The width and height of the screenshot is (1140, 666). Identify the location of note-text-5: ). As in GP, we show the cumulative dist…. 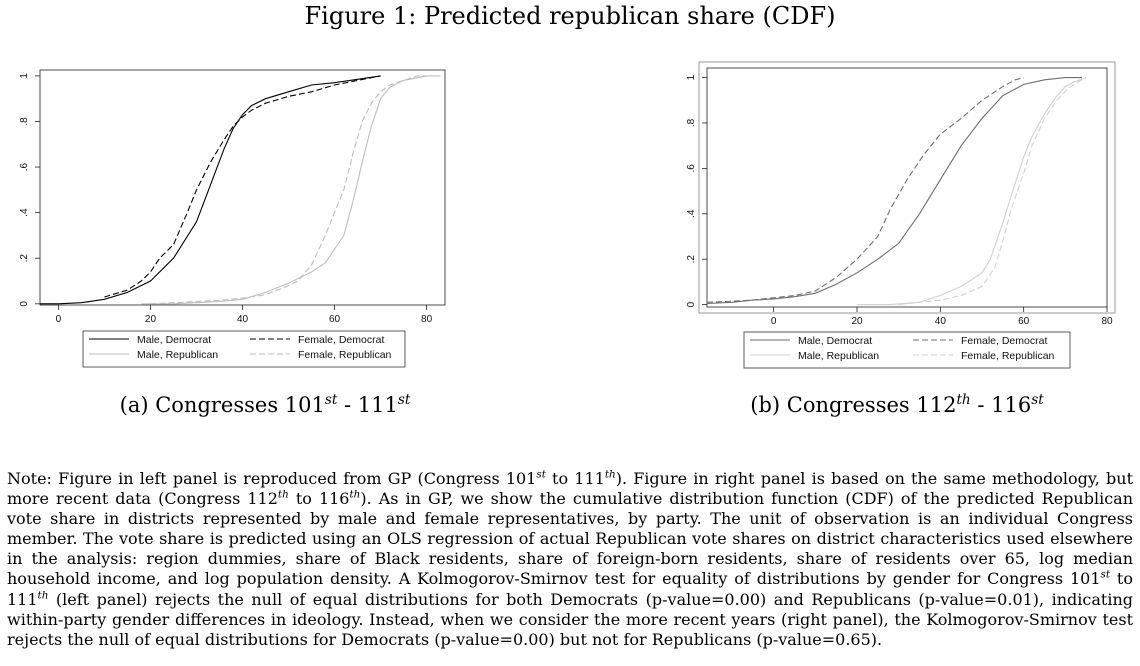
(570, 539).